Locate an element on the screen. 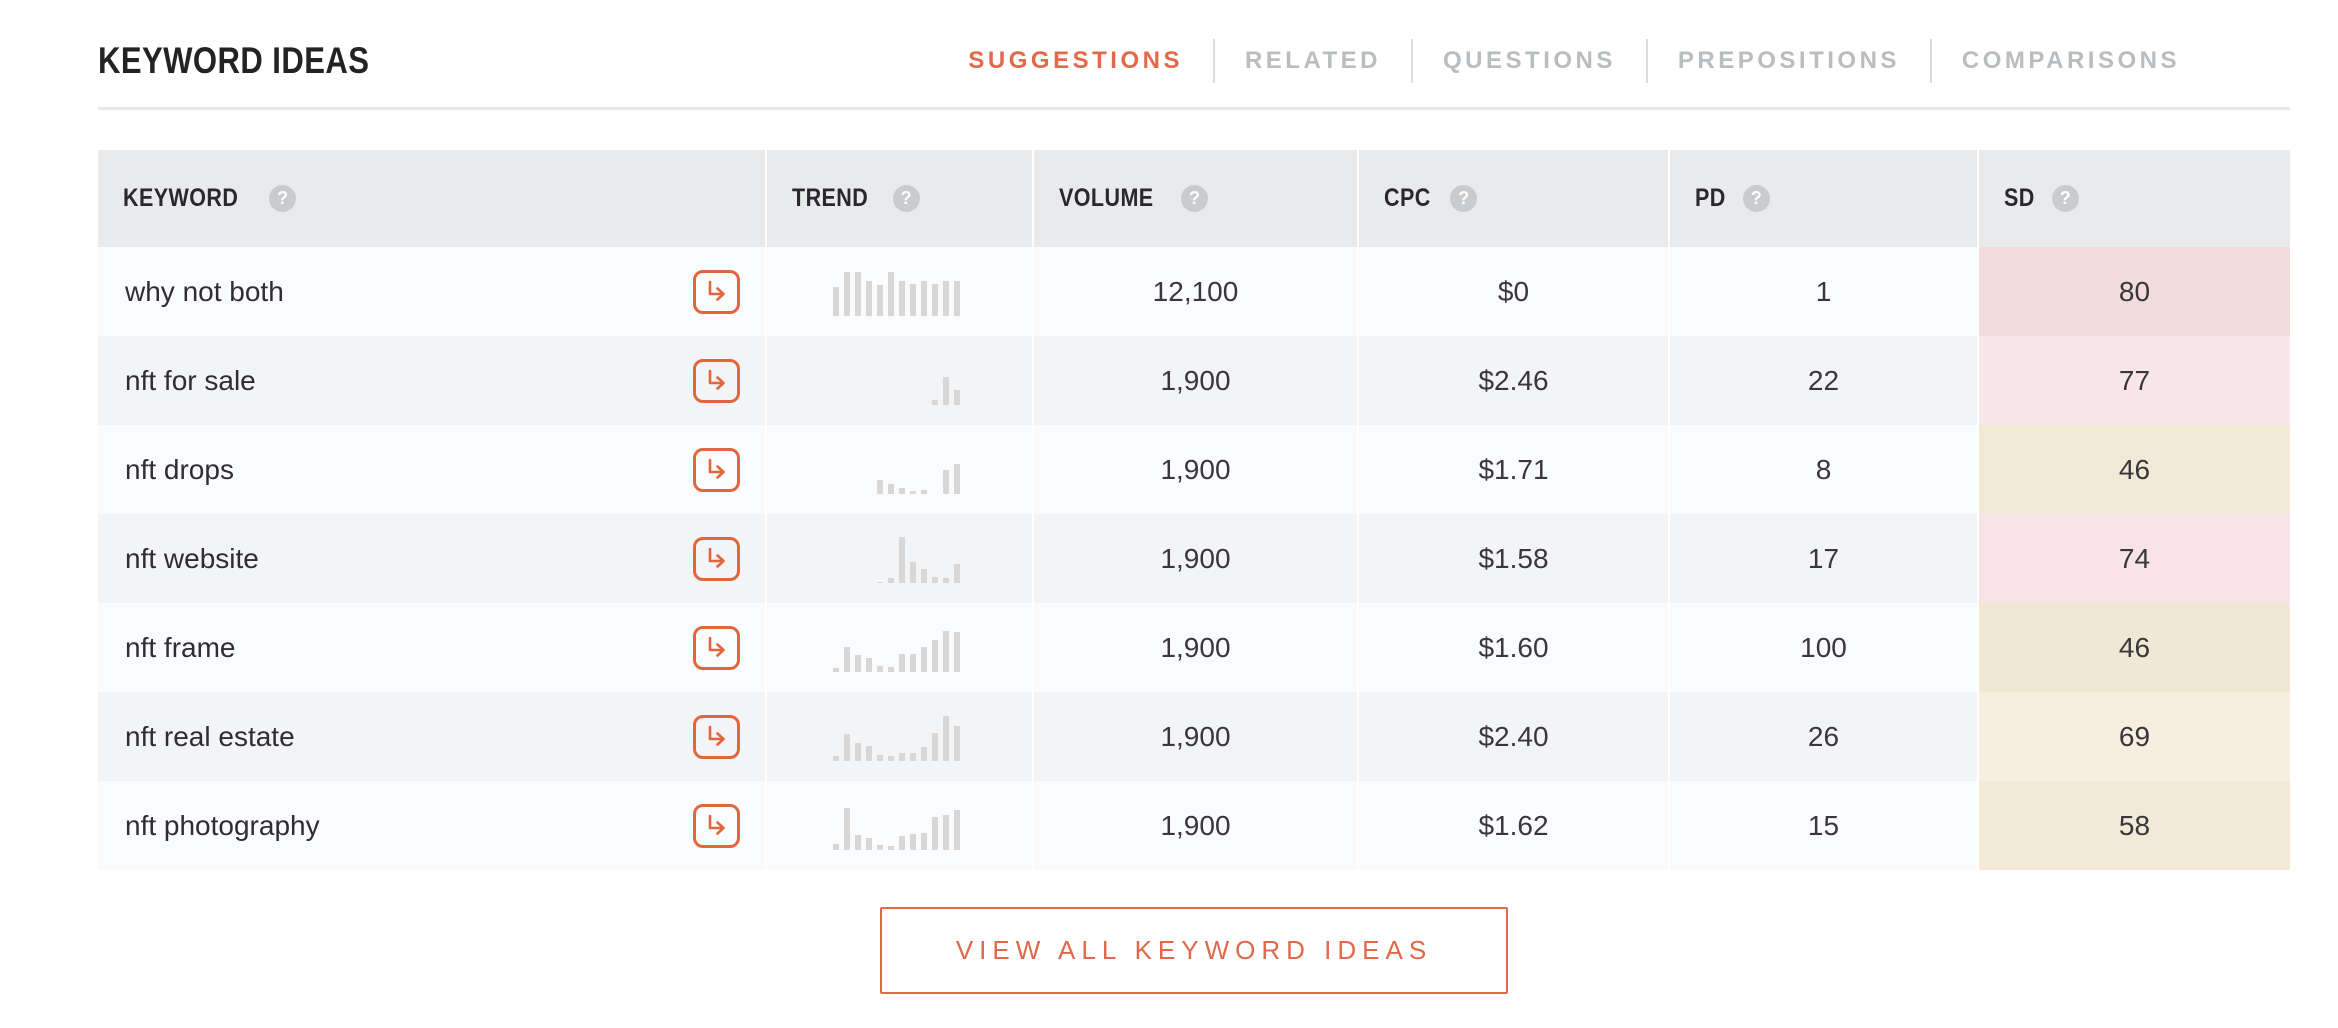 The image size is (2338, 1028). keyword-cell: nft real estate is located at coordinates (431, 736).